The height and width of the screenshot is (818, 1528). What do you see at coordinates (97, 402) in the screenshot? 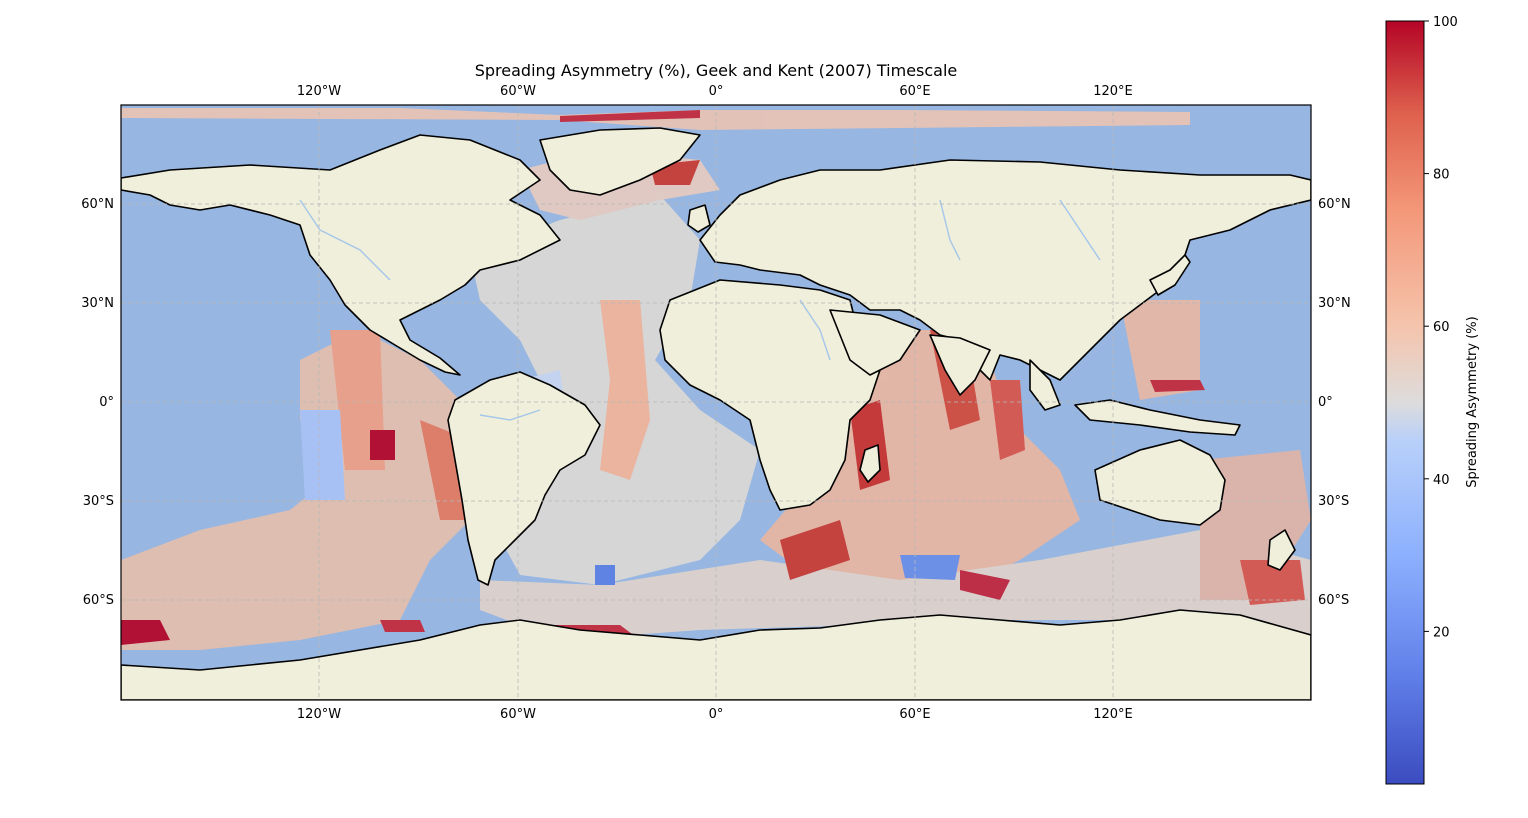
I see `y-ticks-left: 60°N 30°N 0° 30°S 60°S` at bounding box center [97, 402].